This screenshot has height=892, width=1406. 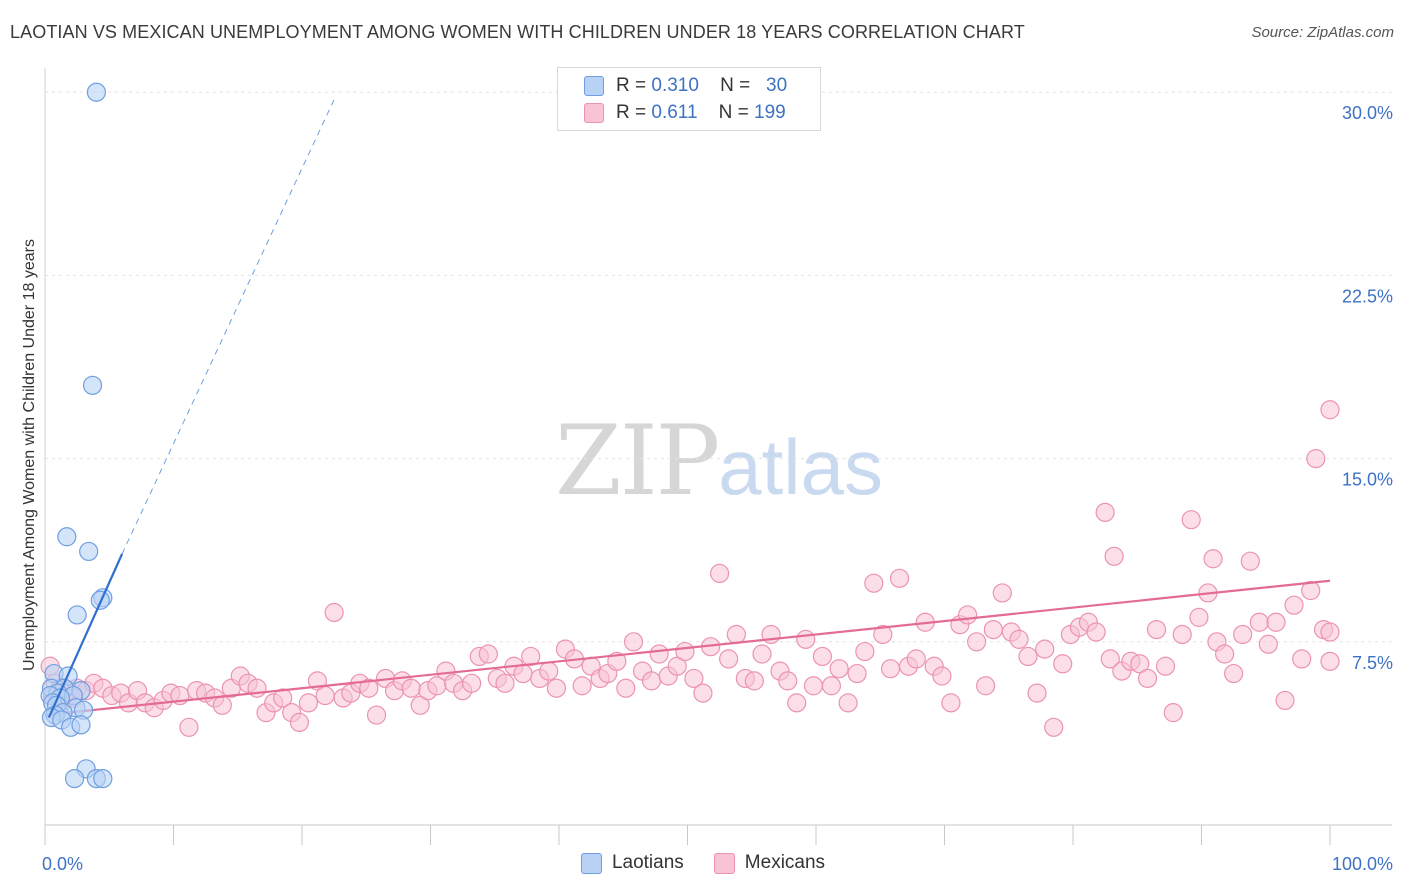 I want to click on laotians-r-value: 0.310, so click(x=675, y=85).